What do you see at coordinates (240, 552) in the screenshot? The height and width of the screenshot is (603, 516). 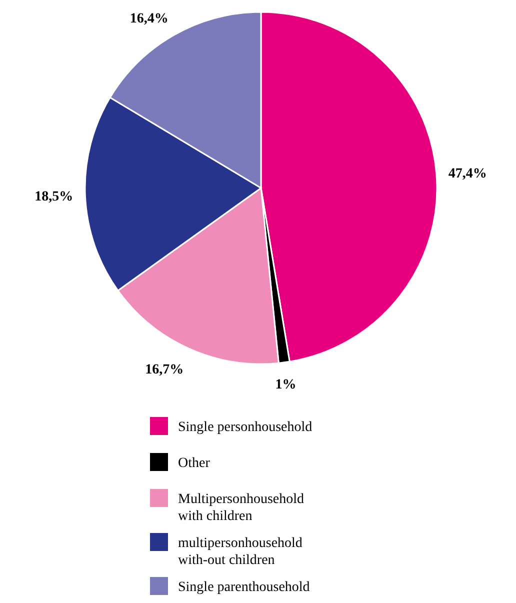 I see `legend-label: multipersonhousehold with-out children` at bounding box center [240, 552].